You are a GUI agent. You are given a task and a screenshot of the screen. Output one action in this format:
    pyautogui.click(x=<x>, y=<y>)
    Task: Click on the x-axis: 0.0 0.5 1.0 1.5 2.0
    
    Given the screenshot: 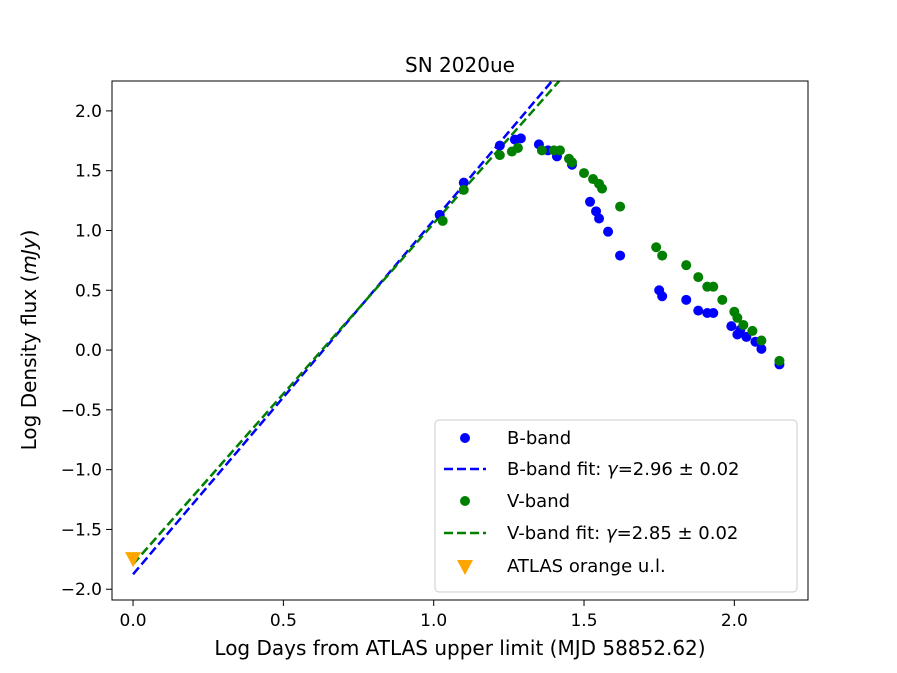 What is the action you would take?
    pyautogui.click(x=434, y=615)
    